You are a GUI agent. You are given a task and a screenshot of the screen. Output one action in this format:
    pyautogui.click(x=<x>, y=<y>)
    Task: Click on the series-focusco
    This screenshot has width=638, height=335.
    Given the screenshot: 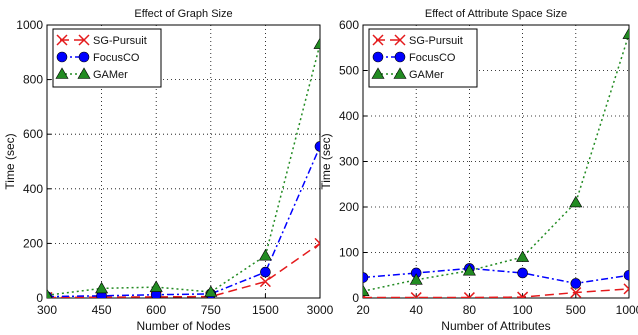 What is the action you would take?
    pyautogui.click(x=496, y=276)
    